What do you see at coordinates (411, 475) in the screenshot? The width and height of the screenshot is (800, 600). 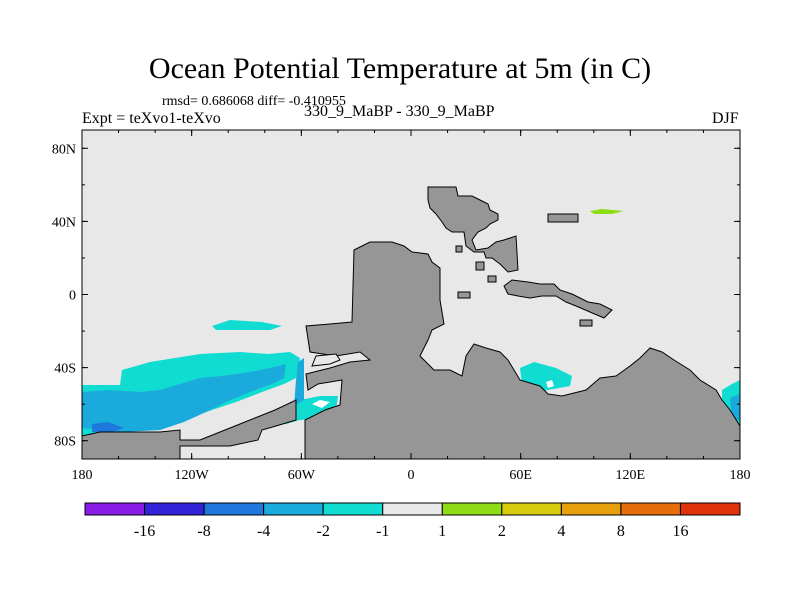 I see `x-tick-label: 0` at bounding box center [411, 475].